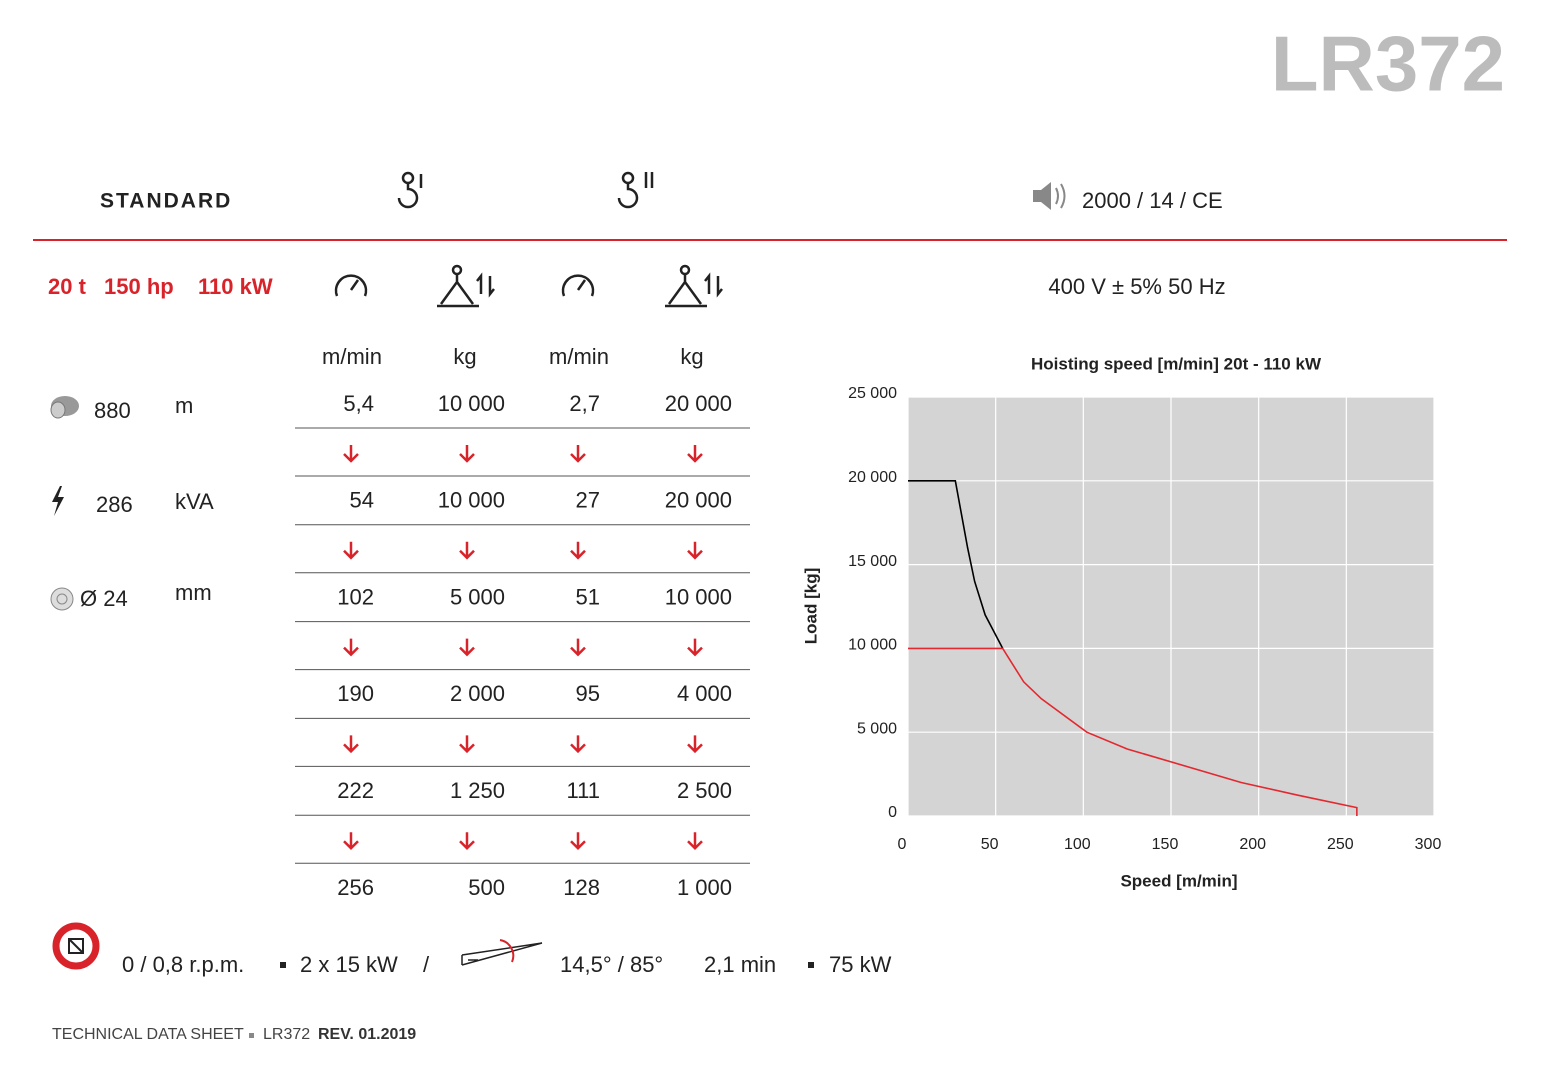 Image resolution: width=1552 pixels, height=1084 pixels. I want to click on table-cell: 128, so click(581, 887).